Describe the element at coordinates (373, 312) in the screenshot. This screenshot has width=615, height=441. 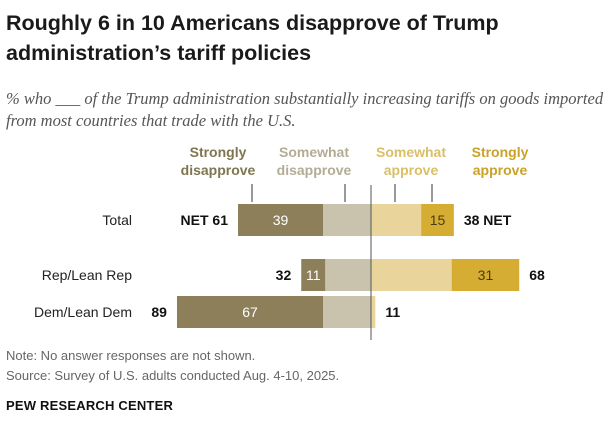
I see `bar-somewhat-approve-dem-lean-dem` at that location.